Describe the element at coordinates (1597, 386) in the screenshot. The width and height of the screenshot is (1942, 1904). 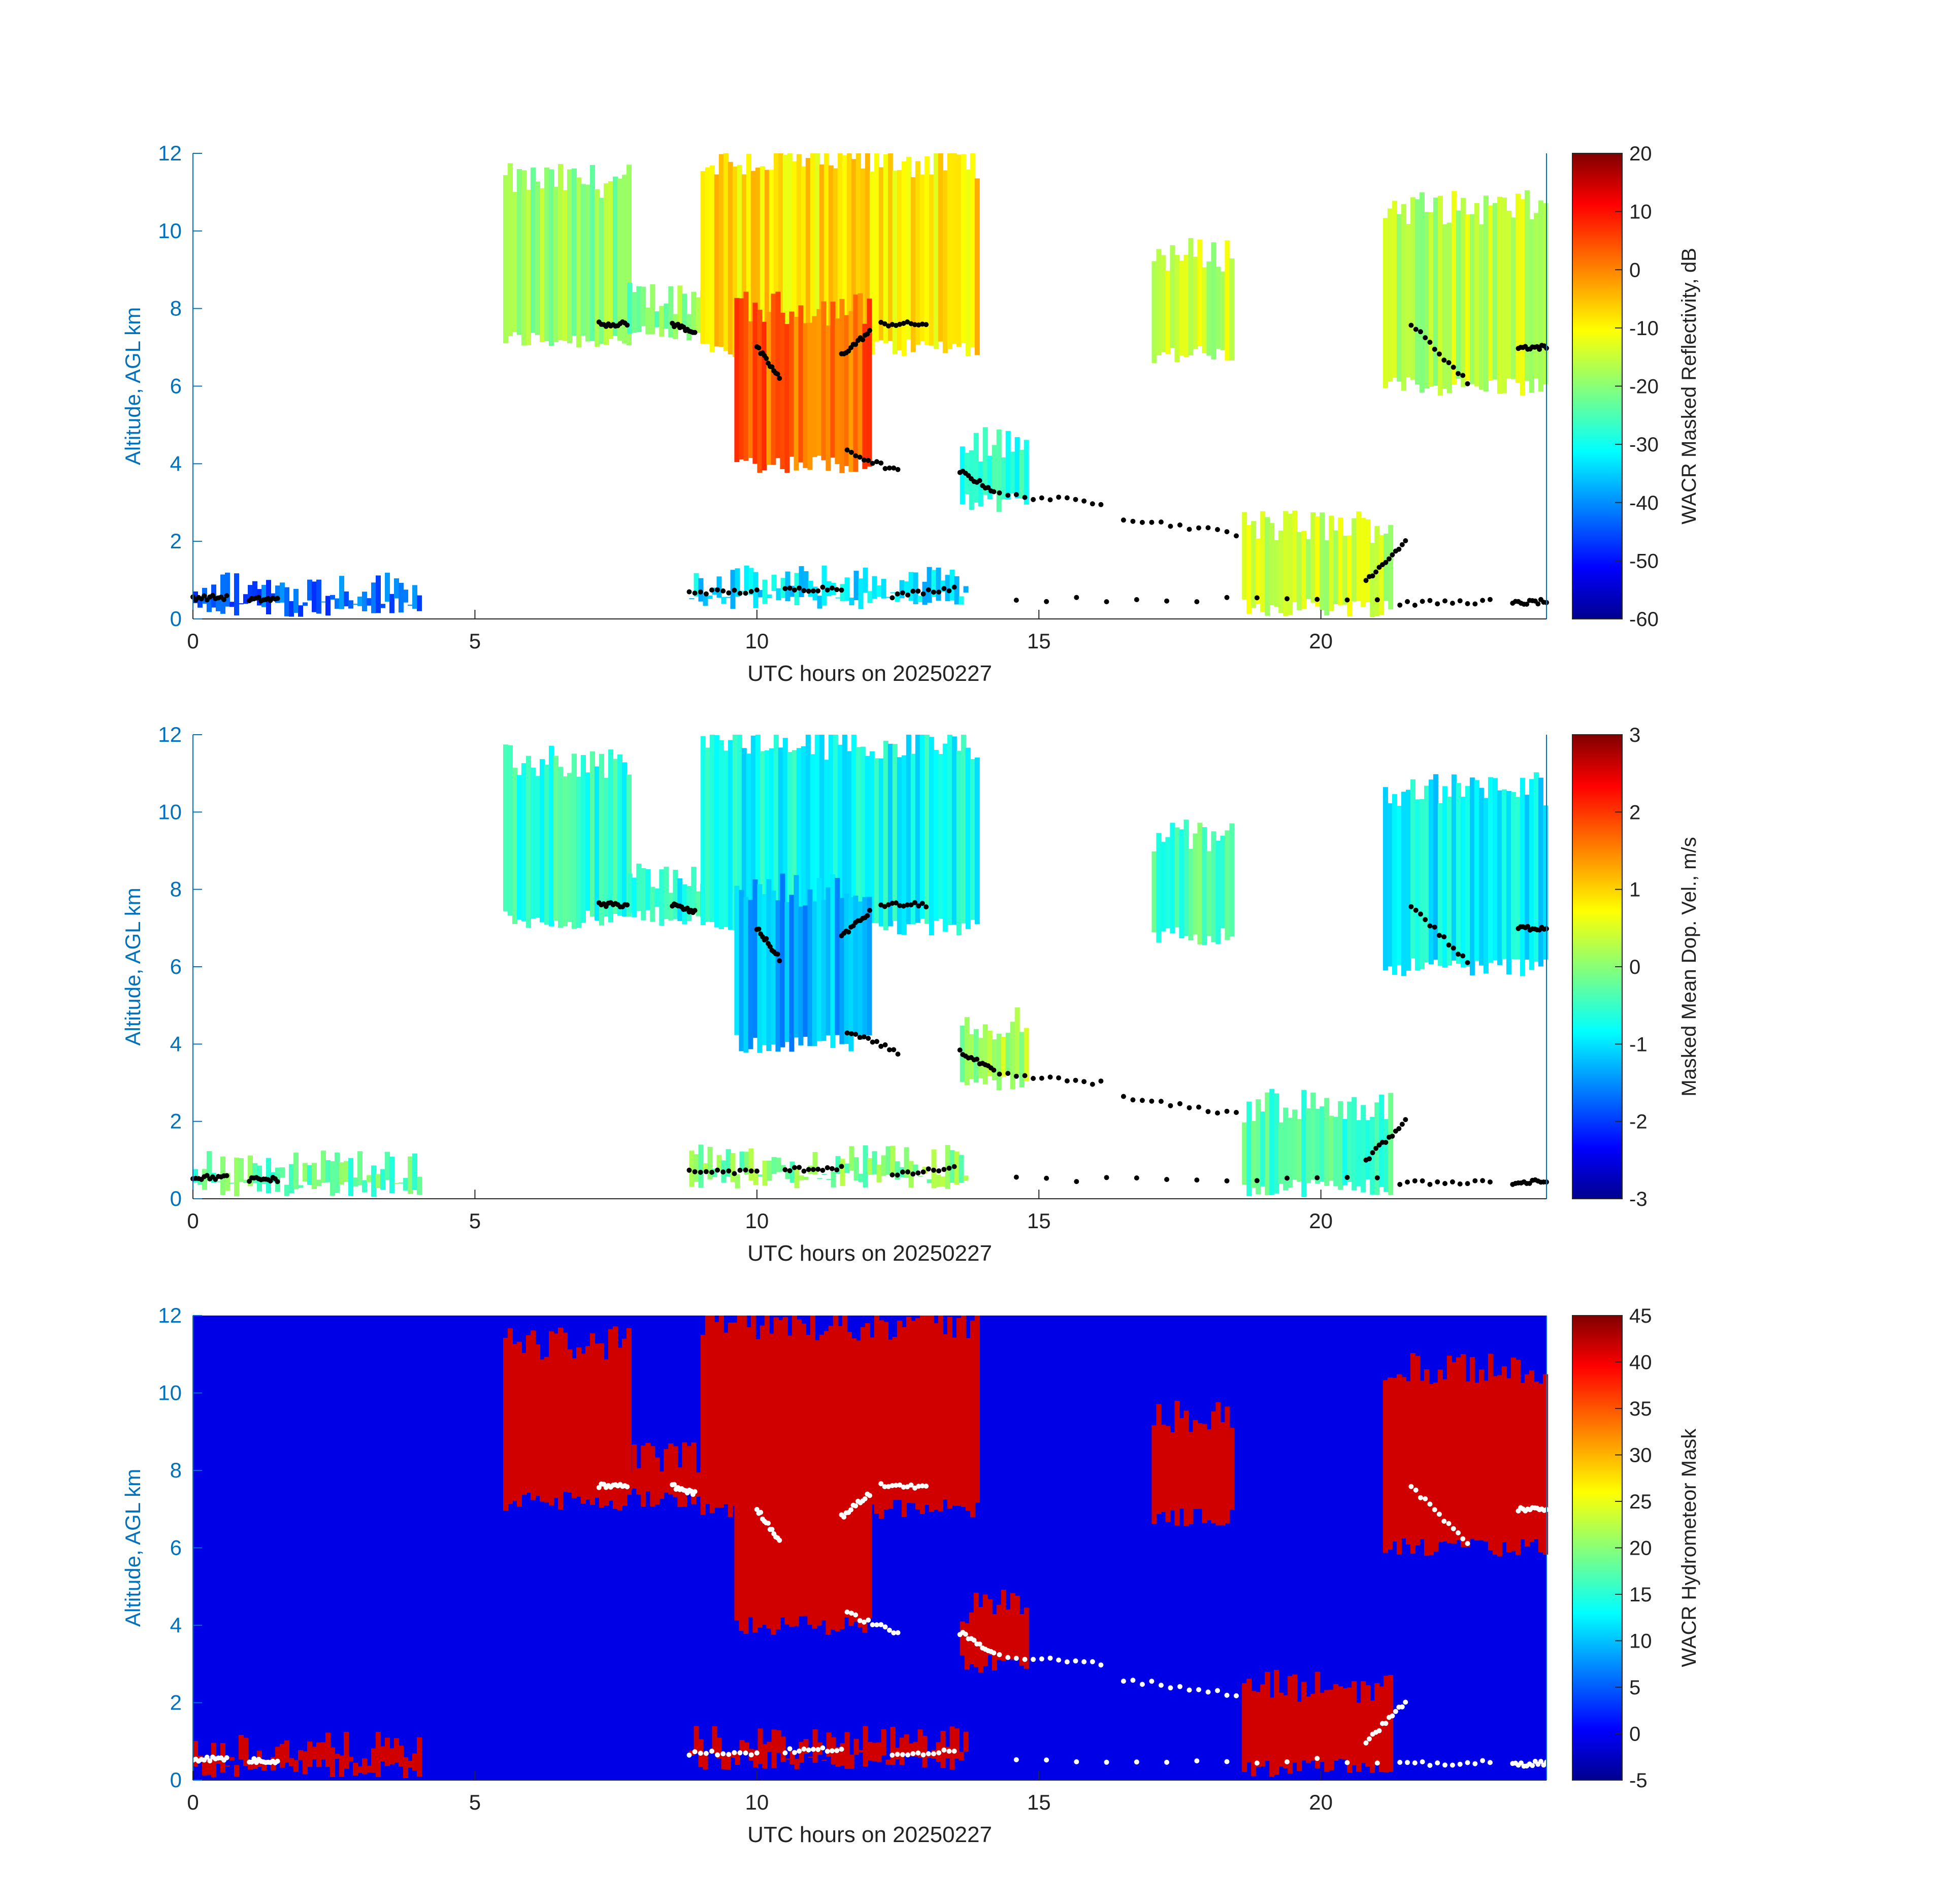
I see `colorbar-gradient` at that location.